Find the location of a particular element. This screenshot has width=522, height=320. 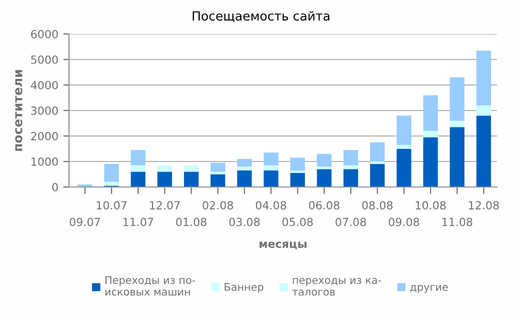

x-axis-title: месяцы is located at coordinates (283, 246).